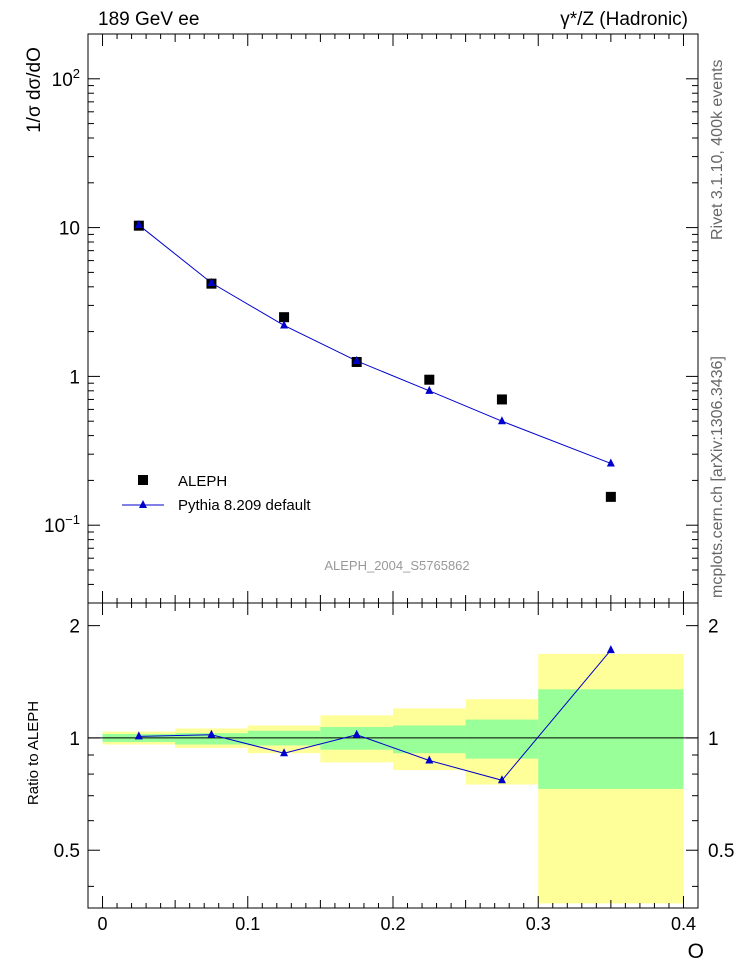 This screenshot has height=972, width=746. What do you see at coordinates (721, 851) in the screenshot?
I see `ratio-y-tick-label-right: 0.5` at bounding box center [721, 851].